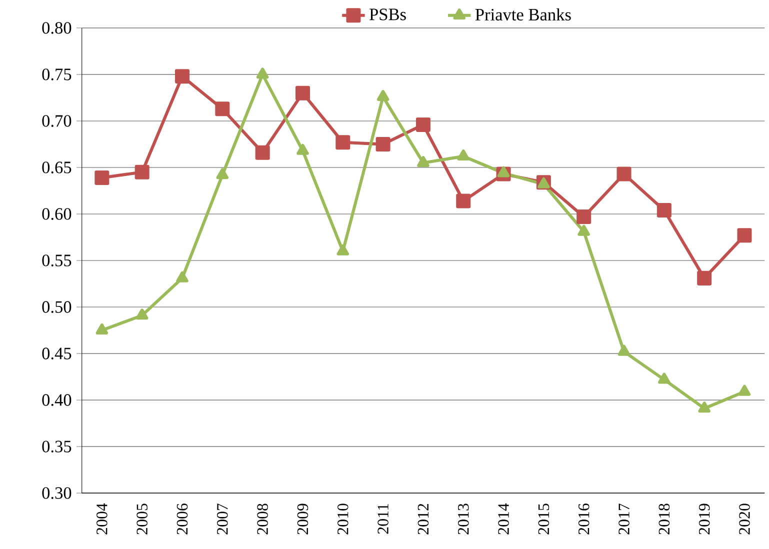  Describe the element at coordinates (57, 354) in the screenshot. I see `y-tick-label: 0.45` at that location.